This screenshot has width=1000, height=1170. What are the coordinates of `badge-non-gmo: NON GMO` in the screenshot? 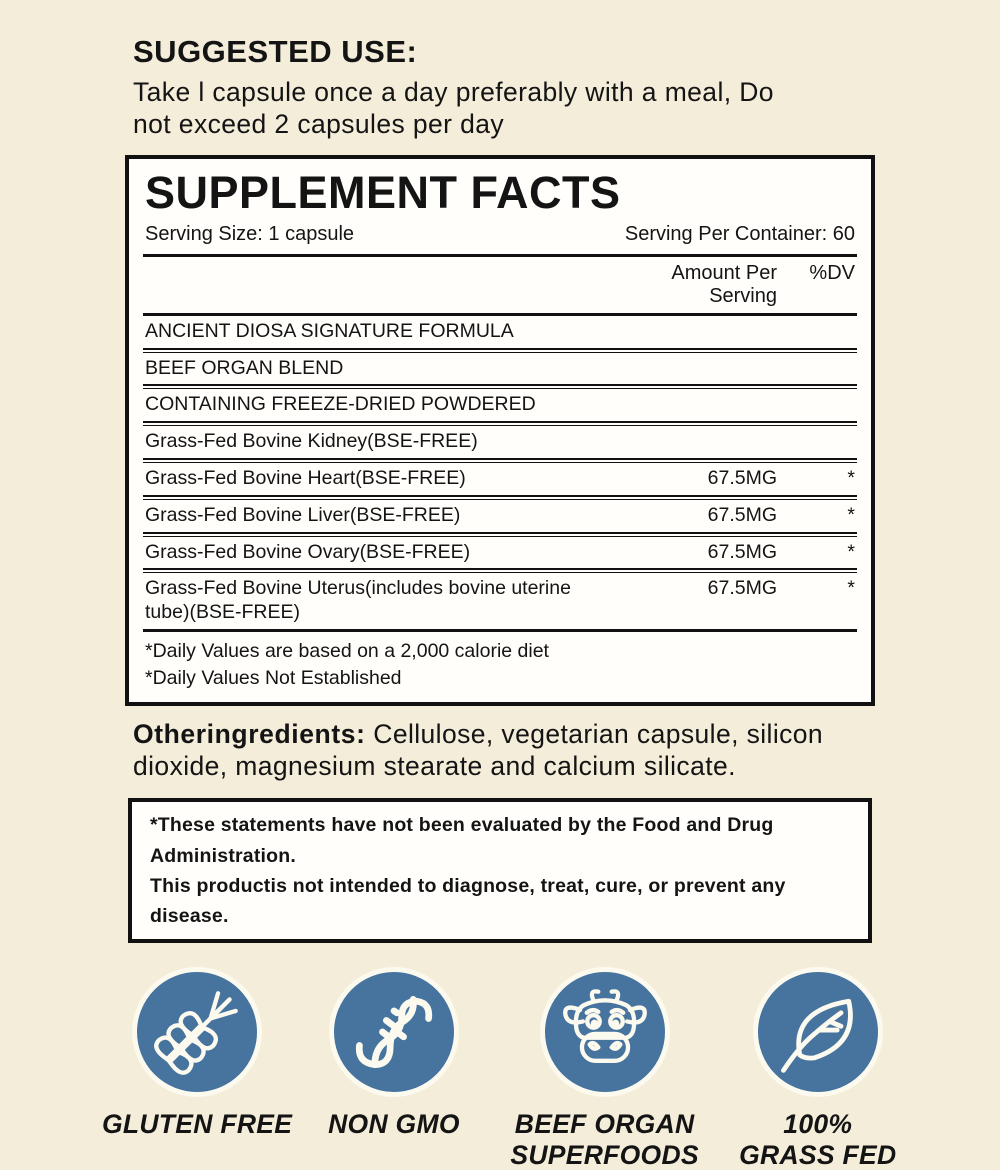 It's located at (393, 1053).